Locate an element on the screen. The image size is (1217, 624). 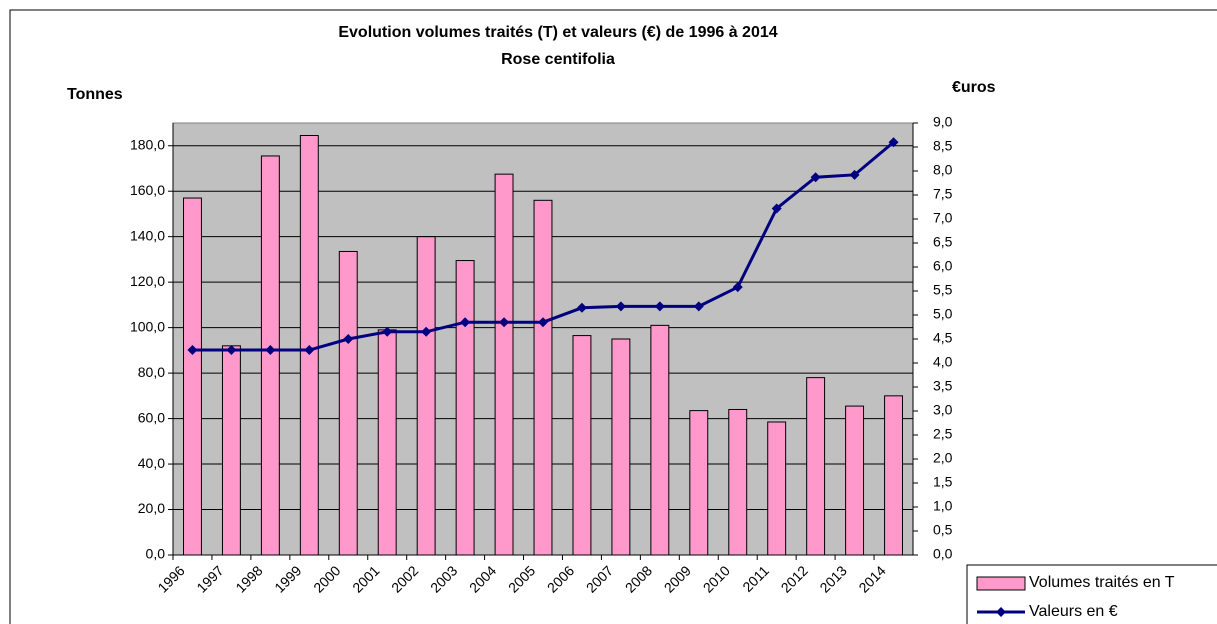
y2-tick-label: 0,5 is located at coordinates (943, 530).